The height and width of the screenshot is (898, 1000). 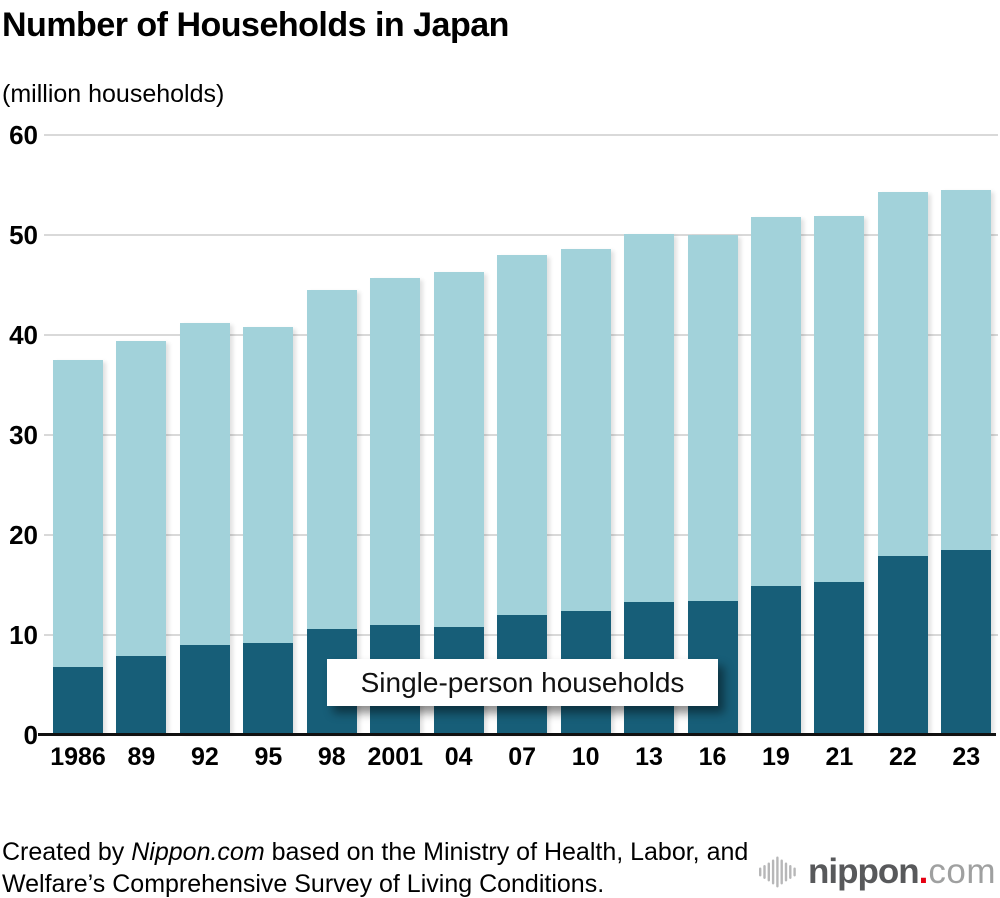 I want to click on annotation-label: Single-person households, so click(x=522, y=682).